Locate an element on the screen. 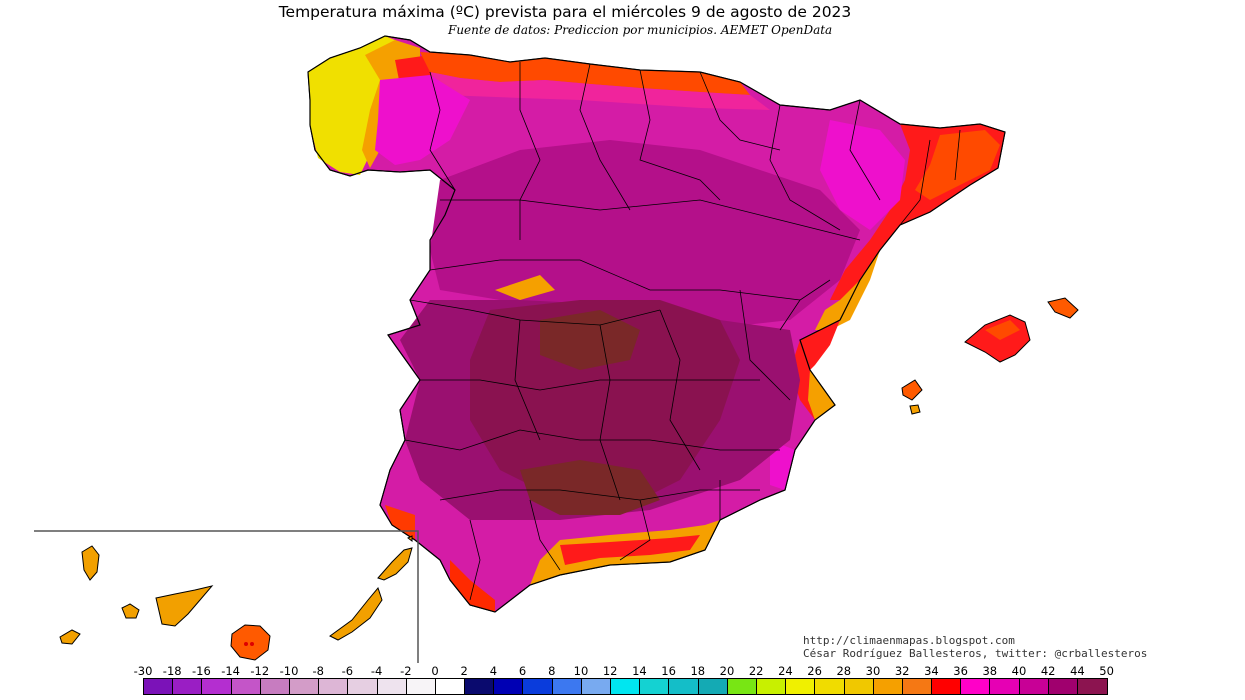 The height and width of the screenshot is (700, 1245). legend-tick: 28 is located at coordinates (844, 671).